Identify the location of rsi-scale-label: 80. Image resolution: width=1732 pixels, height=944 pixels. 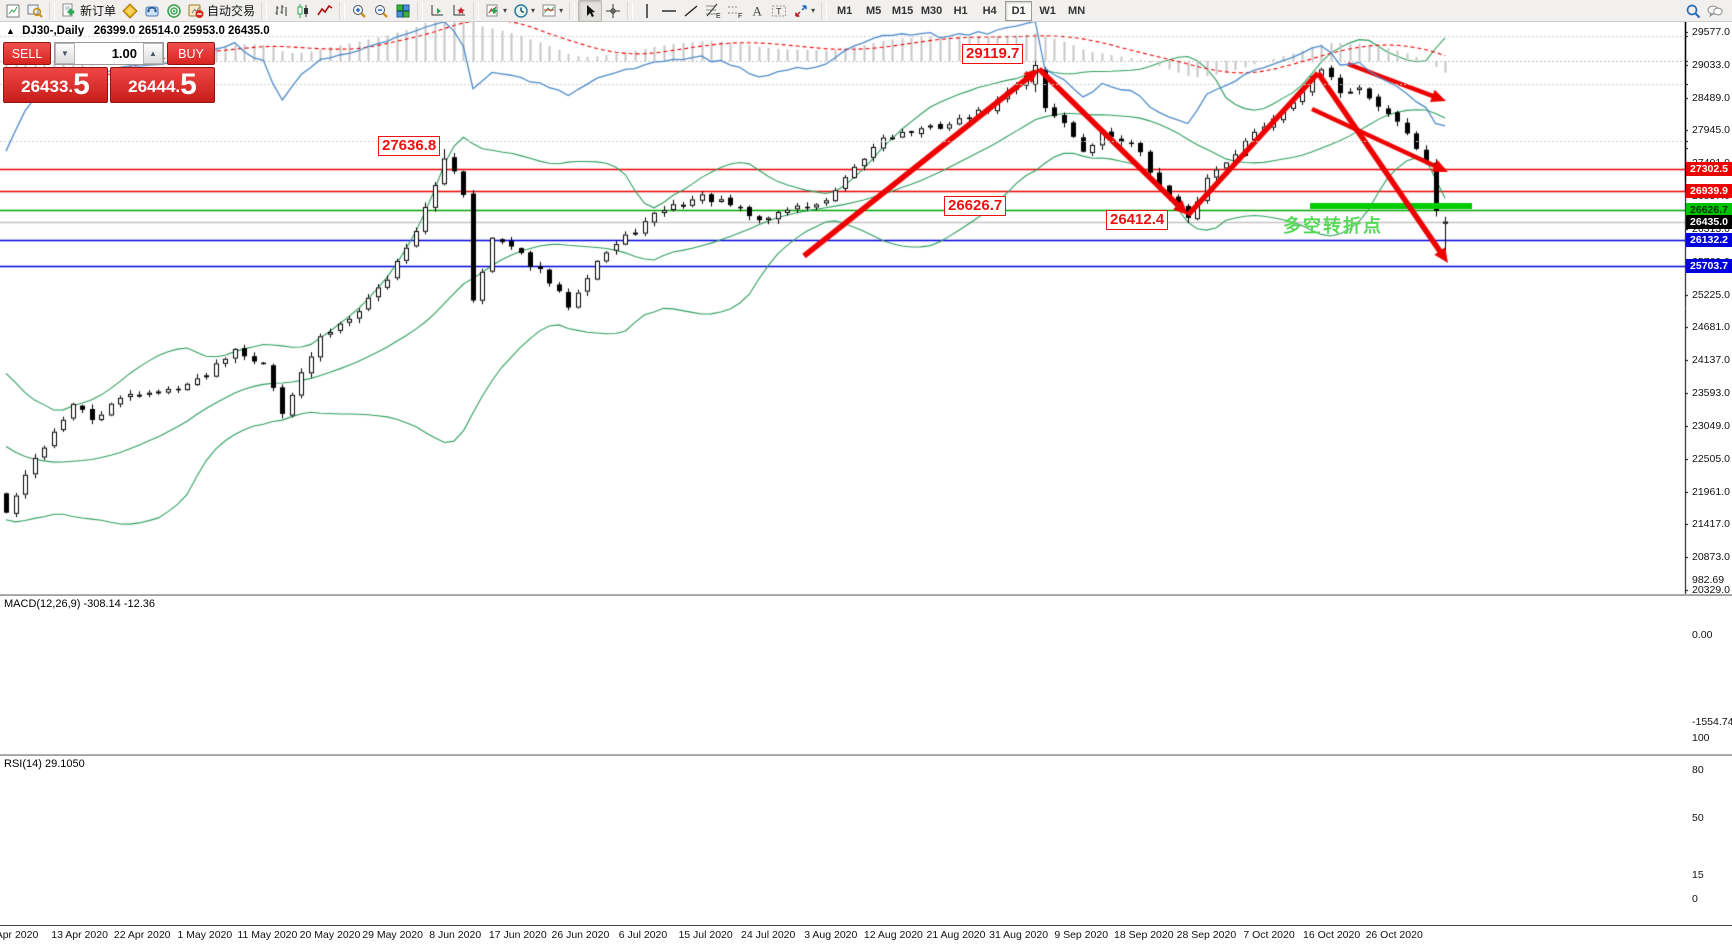
(1698, 770).